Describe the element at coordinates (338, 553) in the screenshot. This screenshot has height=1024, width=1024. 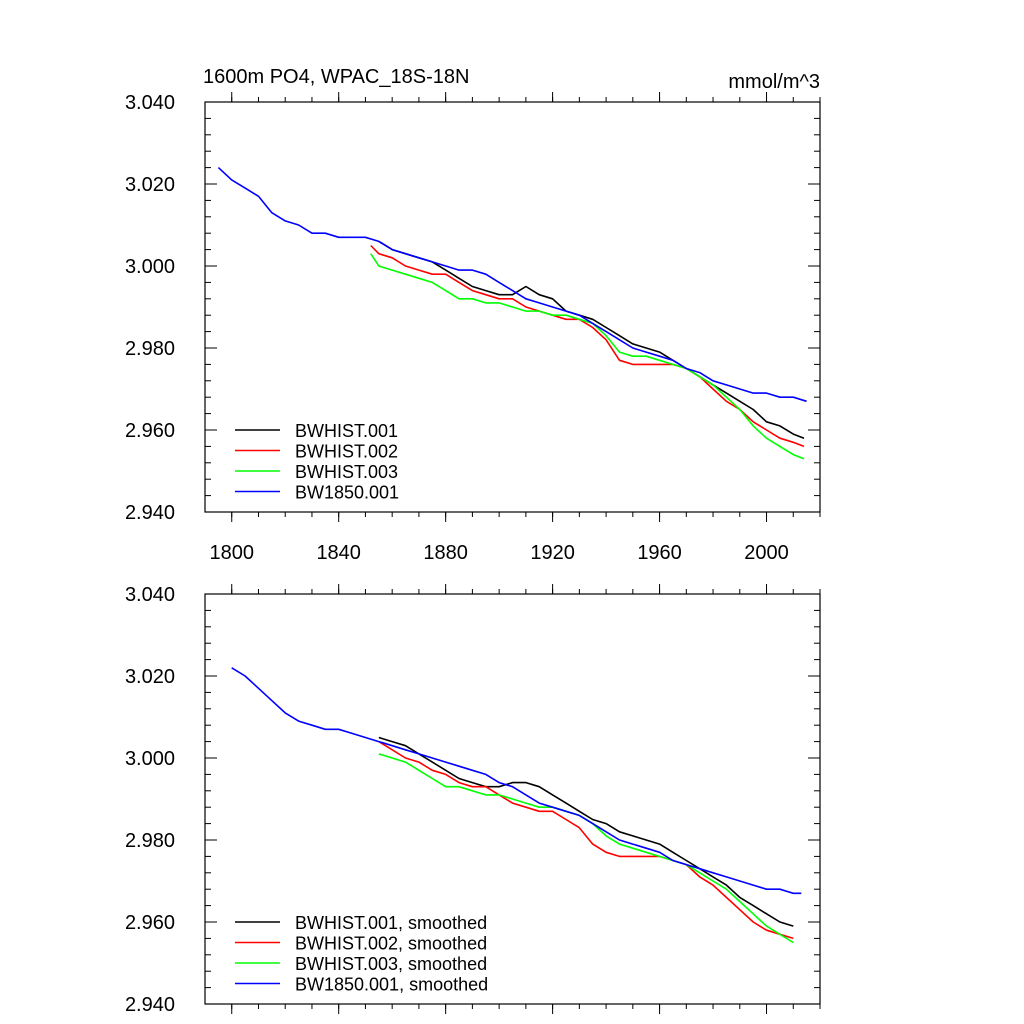
I see `x-tick-label: 1840` at that location.